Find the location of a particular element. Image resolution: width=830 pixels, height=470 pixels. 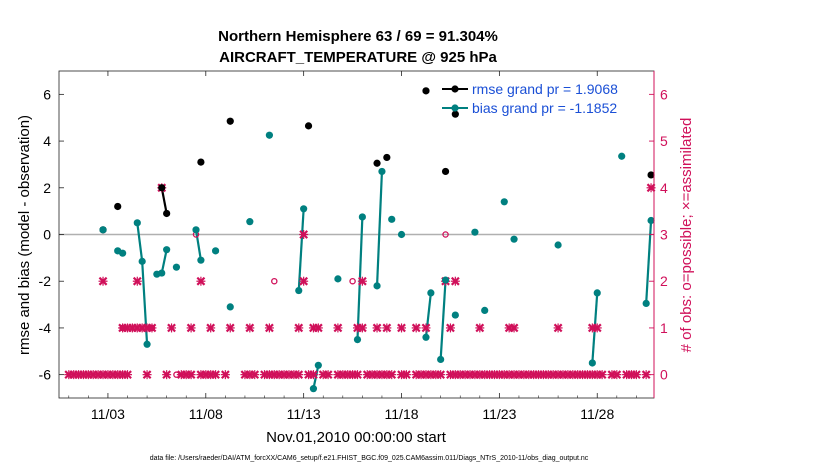

y2-axis-label: # of obs: o=possible; ×=assimilated is located at coordinates (686, 235).